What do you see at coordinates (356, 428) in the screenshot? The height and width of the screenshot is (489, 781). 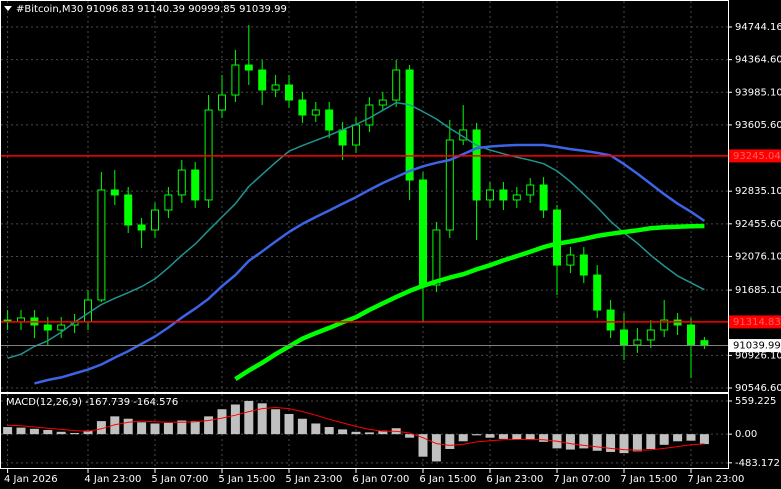 I see `signal-line` at bounding box center [356, 428].